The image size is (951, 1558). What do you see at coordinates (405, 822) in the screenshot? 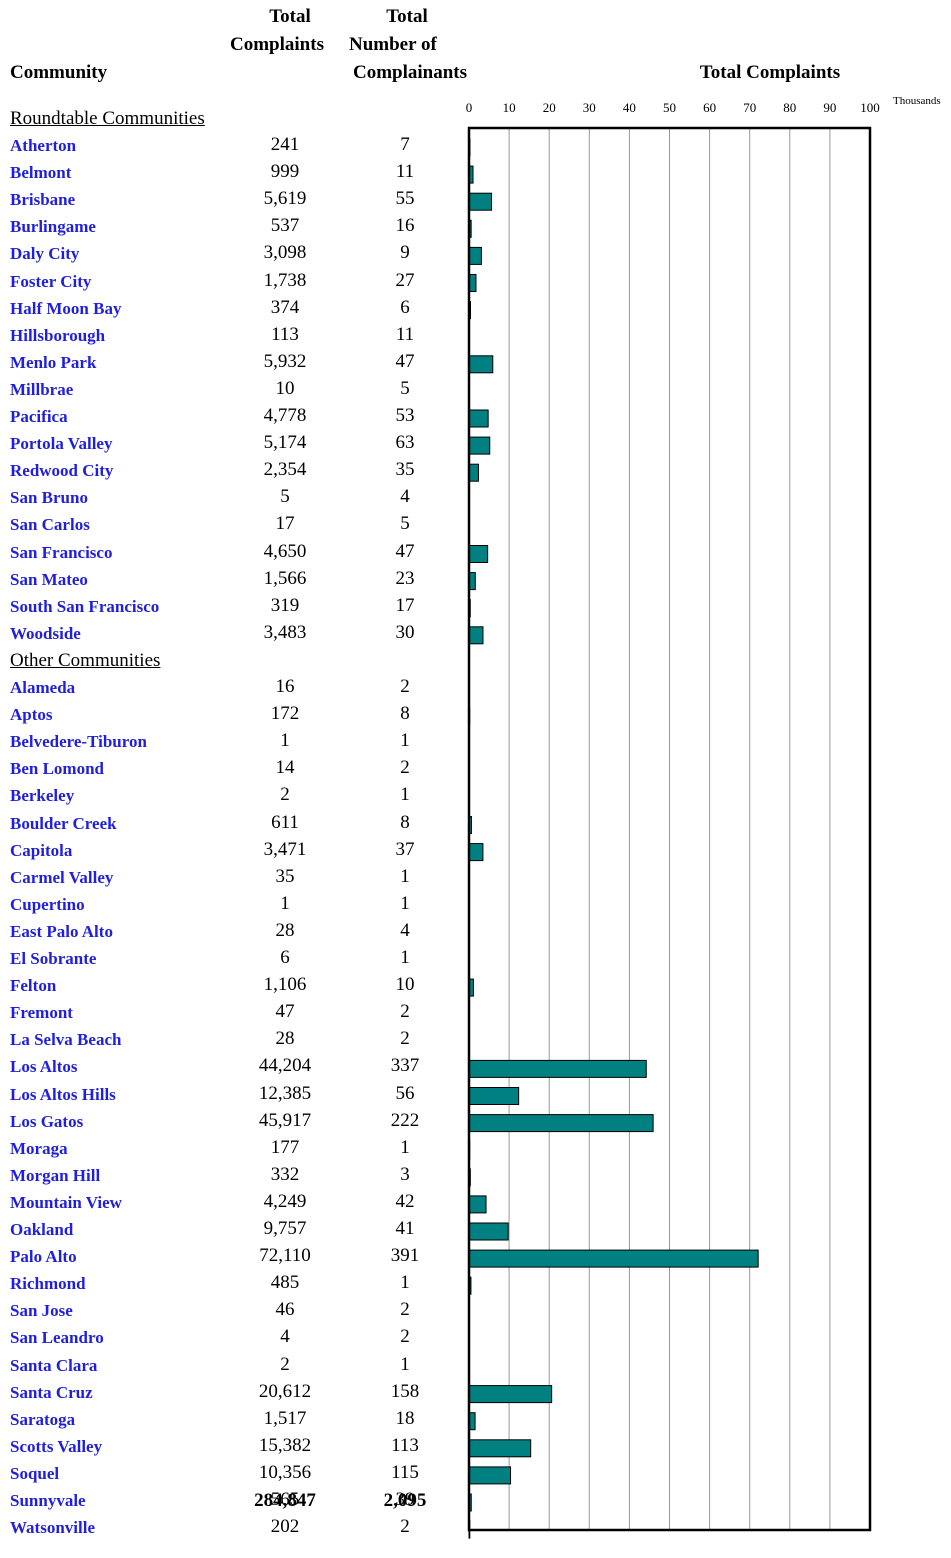
I see `complainants-value: 8` at bounding box center [405, 822].